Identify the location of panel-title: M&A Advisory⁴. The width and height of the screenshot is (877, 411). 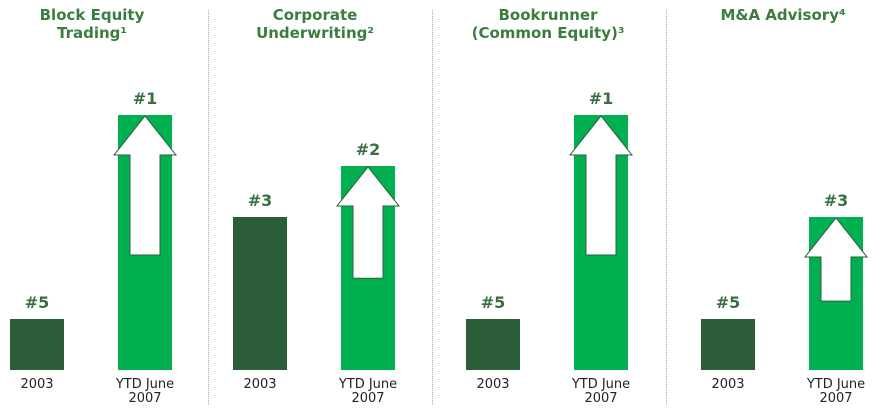
(783, 15).